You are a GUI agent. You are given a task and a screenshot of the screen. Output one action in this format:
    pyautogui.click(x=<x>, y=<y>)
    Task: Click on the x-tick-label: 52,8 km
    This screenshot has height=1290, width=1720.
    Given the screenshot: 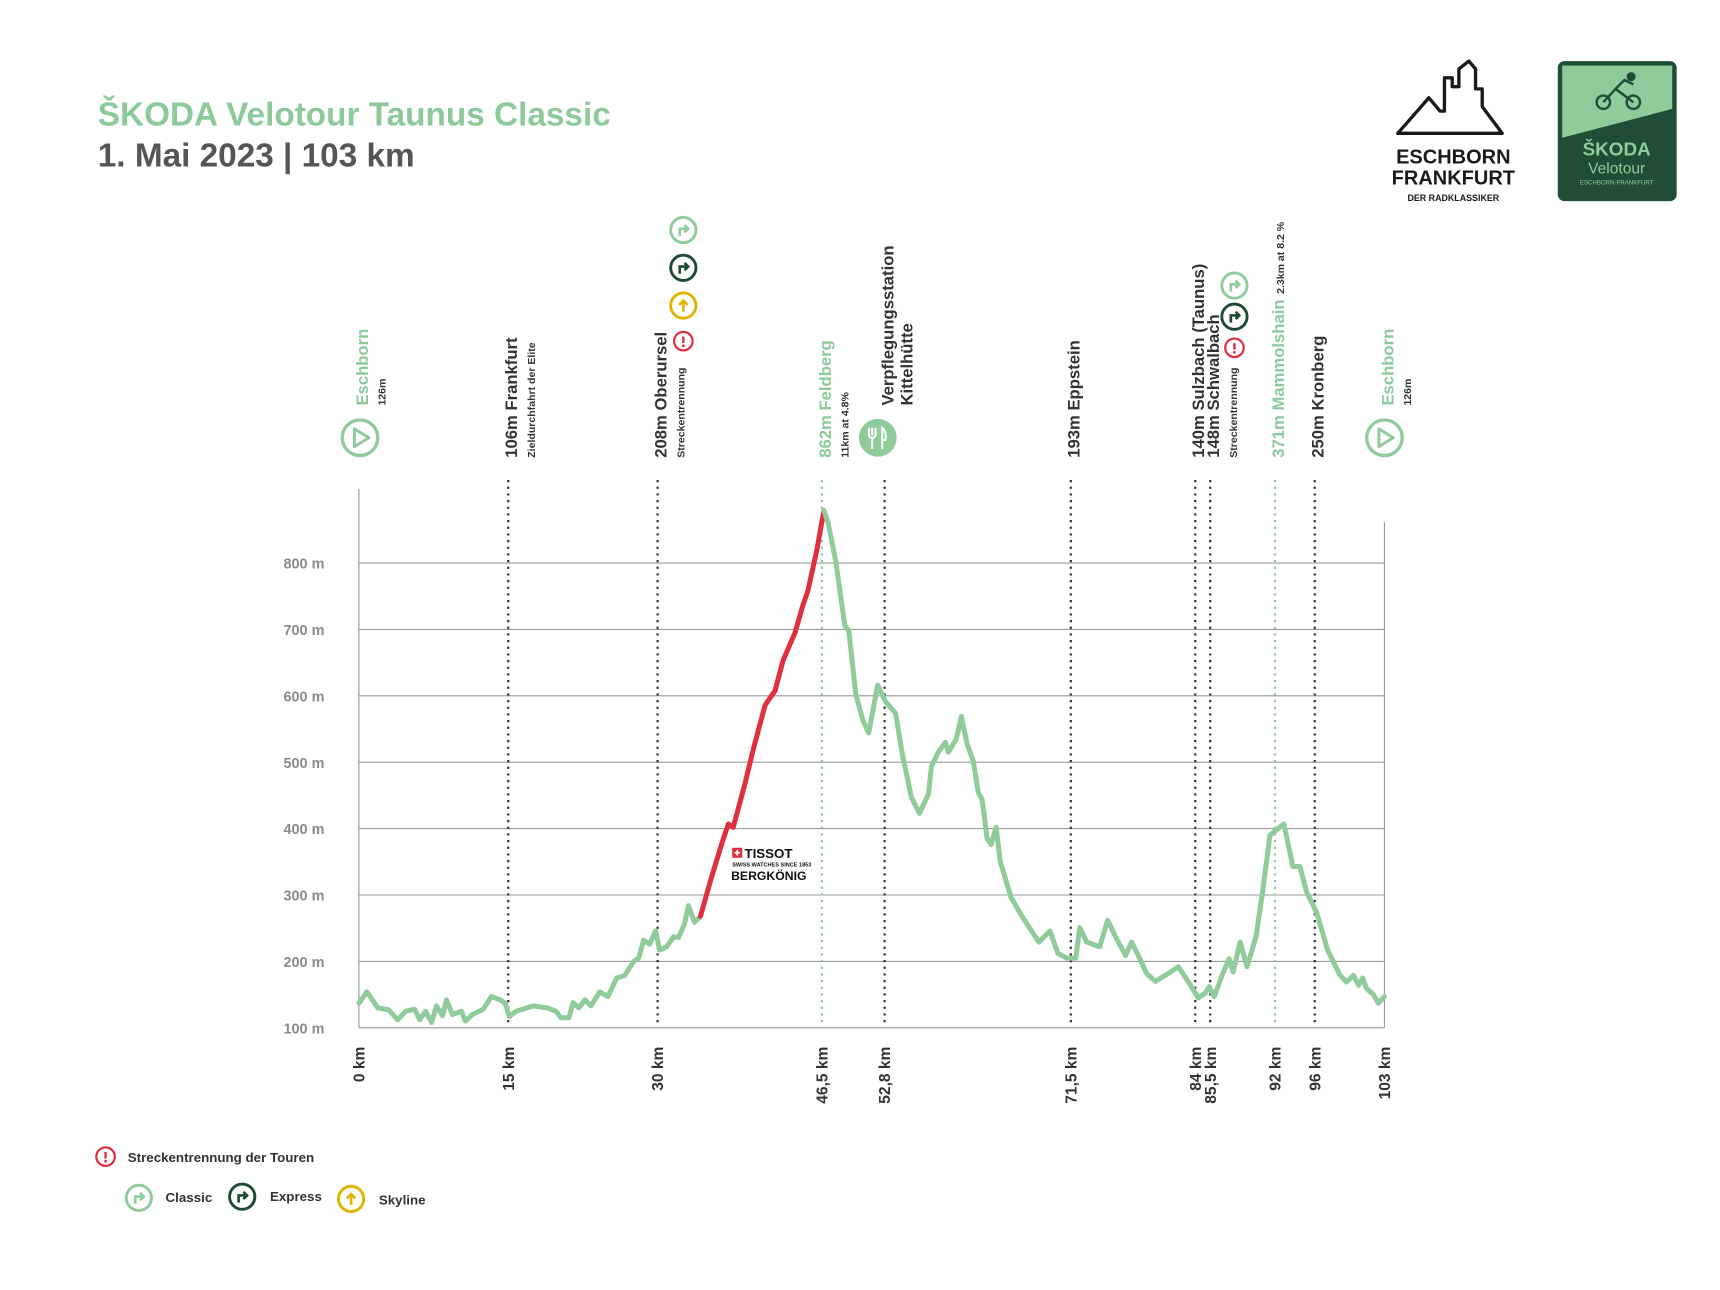 What is the action you would take?
    pyautogui.click(x=885, y=1075)
    